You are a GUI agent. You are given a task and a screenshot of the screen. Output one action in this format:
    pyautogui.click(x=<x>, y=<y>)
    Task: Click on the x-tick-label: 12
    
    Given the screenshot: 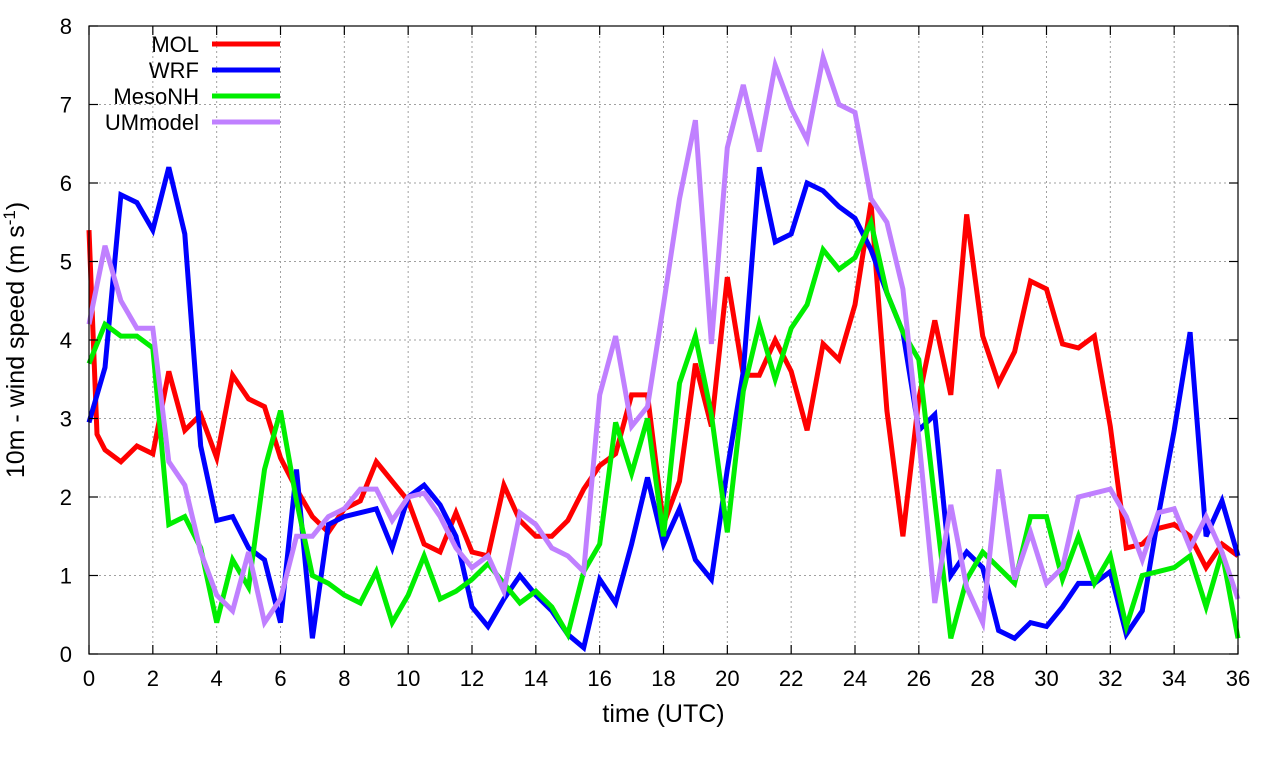 What is the action you would take?
    pyautogui.click(x=472, y=678)
    